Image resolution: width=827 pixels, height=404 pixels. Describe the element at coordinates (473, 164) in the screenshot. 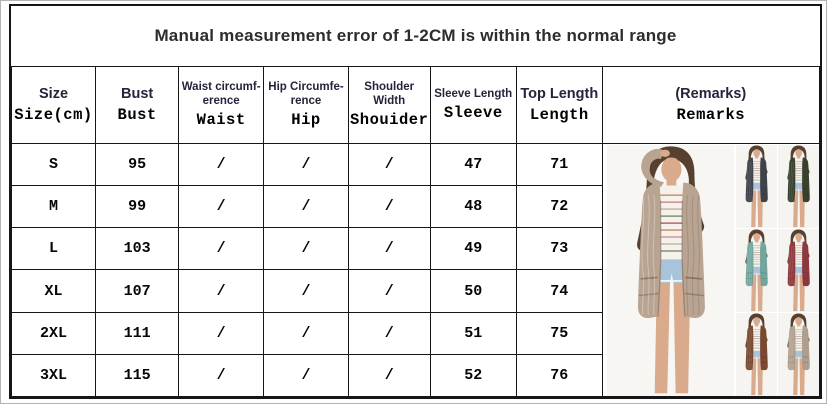

I see `value-cell: 47` at that location.